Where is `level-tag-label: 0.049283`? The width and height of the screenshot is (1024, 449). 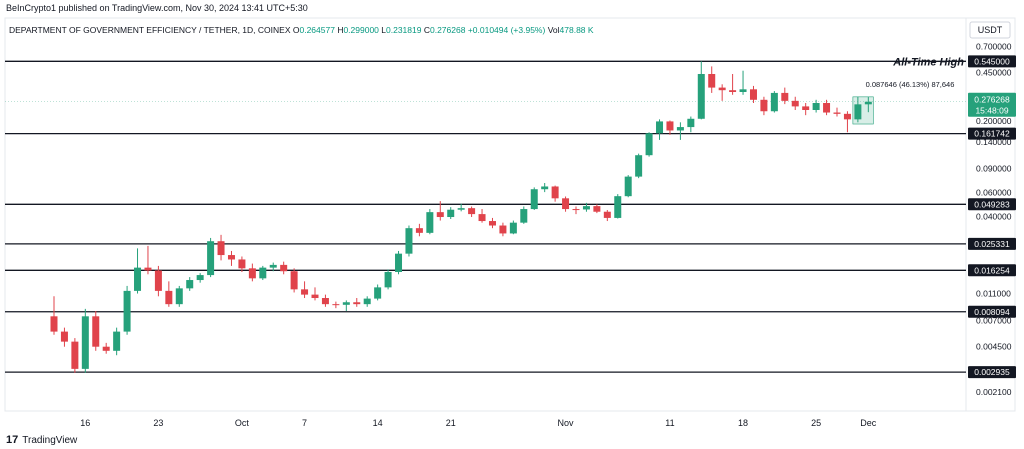 level-tag-label: 0.049283 is located at coordinates (992, 204).